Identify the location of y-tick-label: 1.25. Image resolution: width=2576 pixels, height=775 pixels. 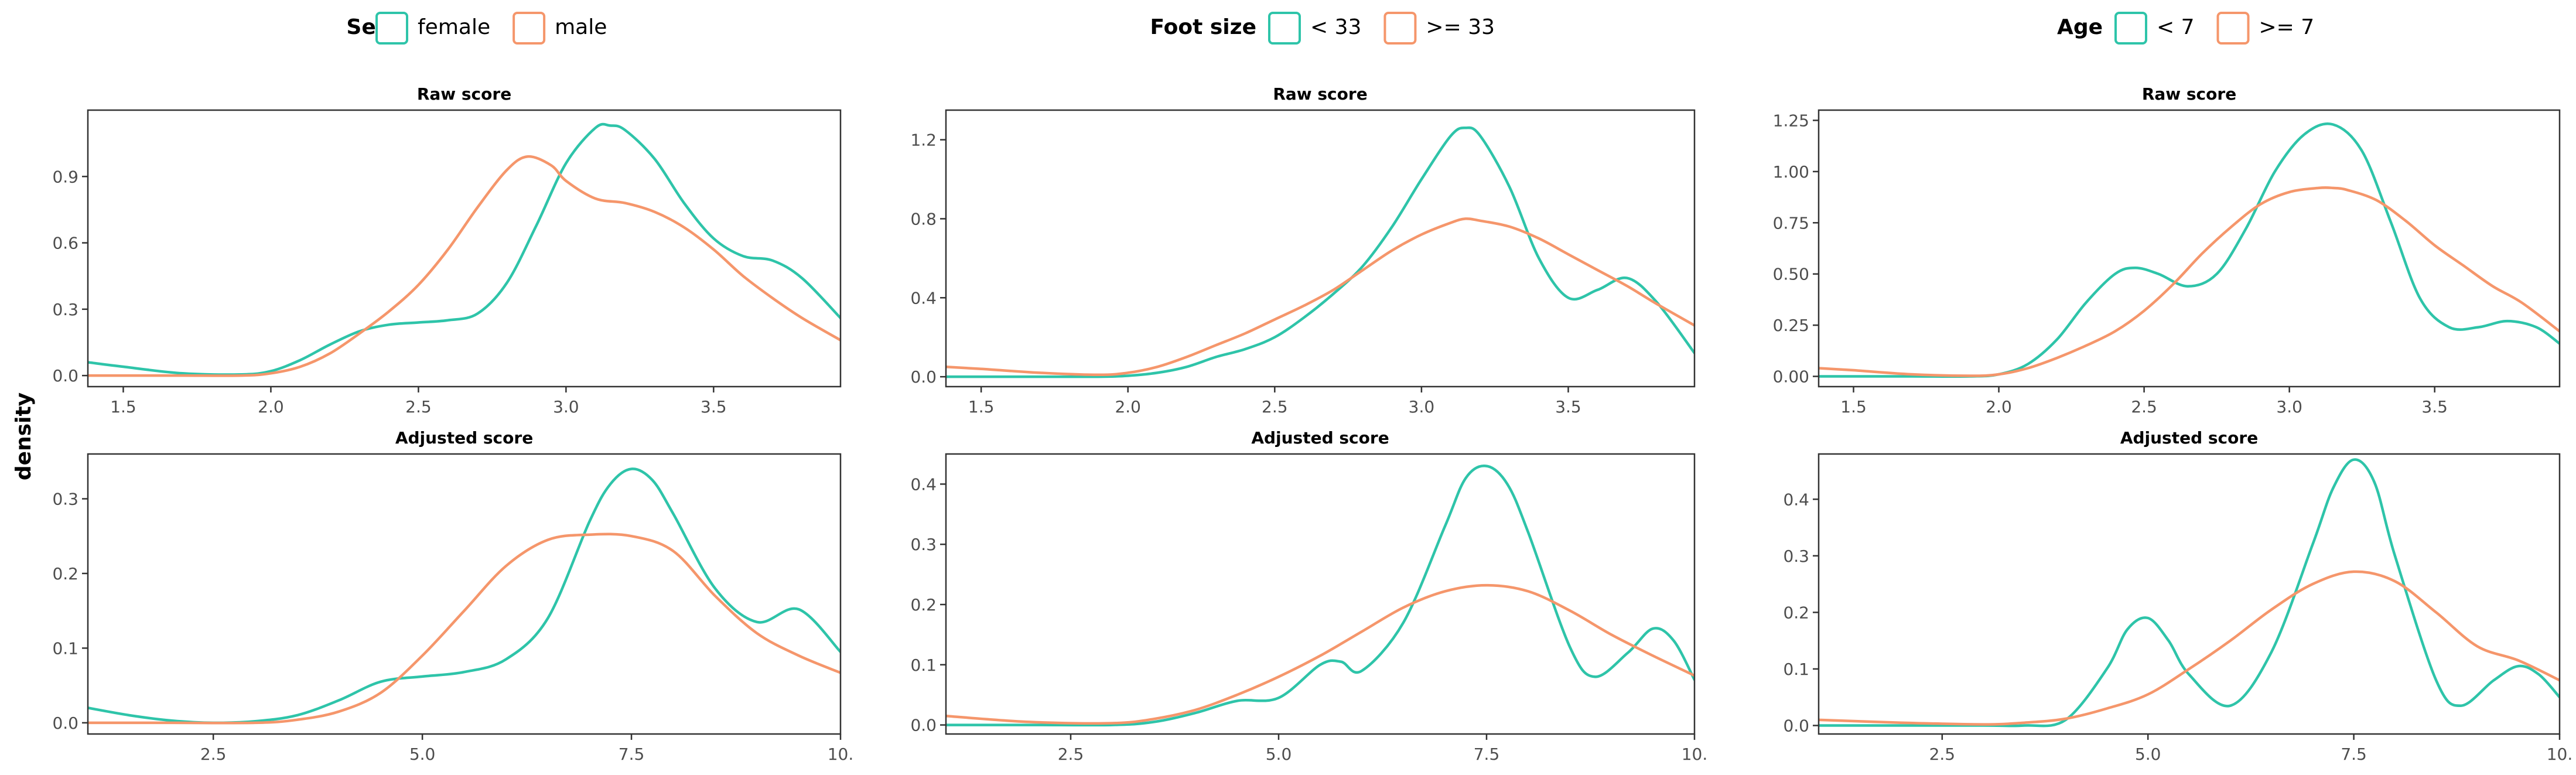
(1791, 120).